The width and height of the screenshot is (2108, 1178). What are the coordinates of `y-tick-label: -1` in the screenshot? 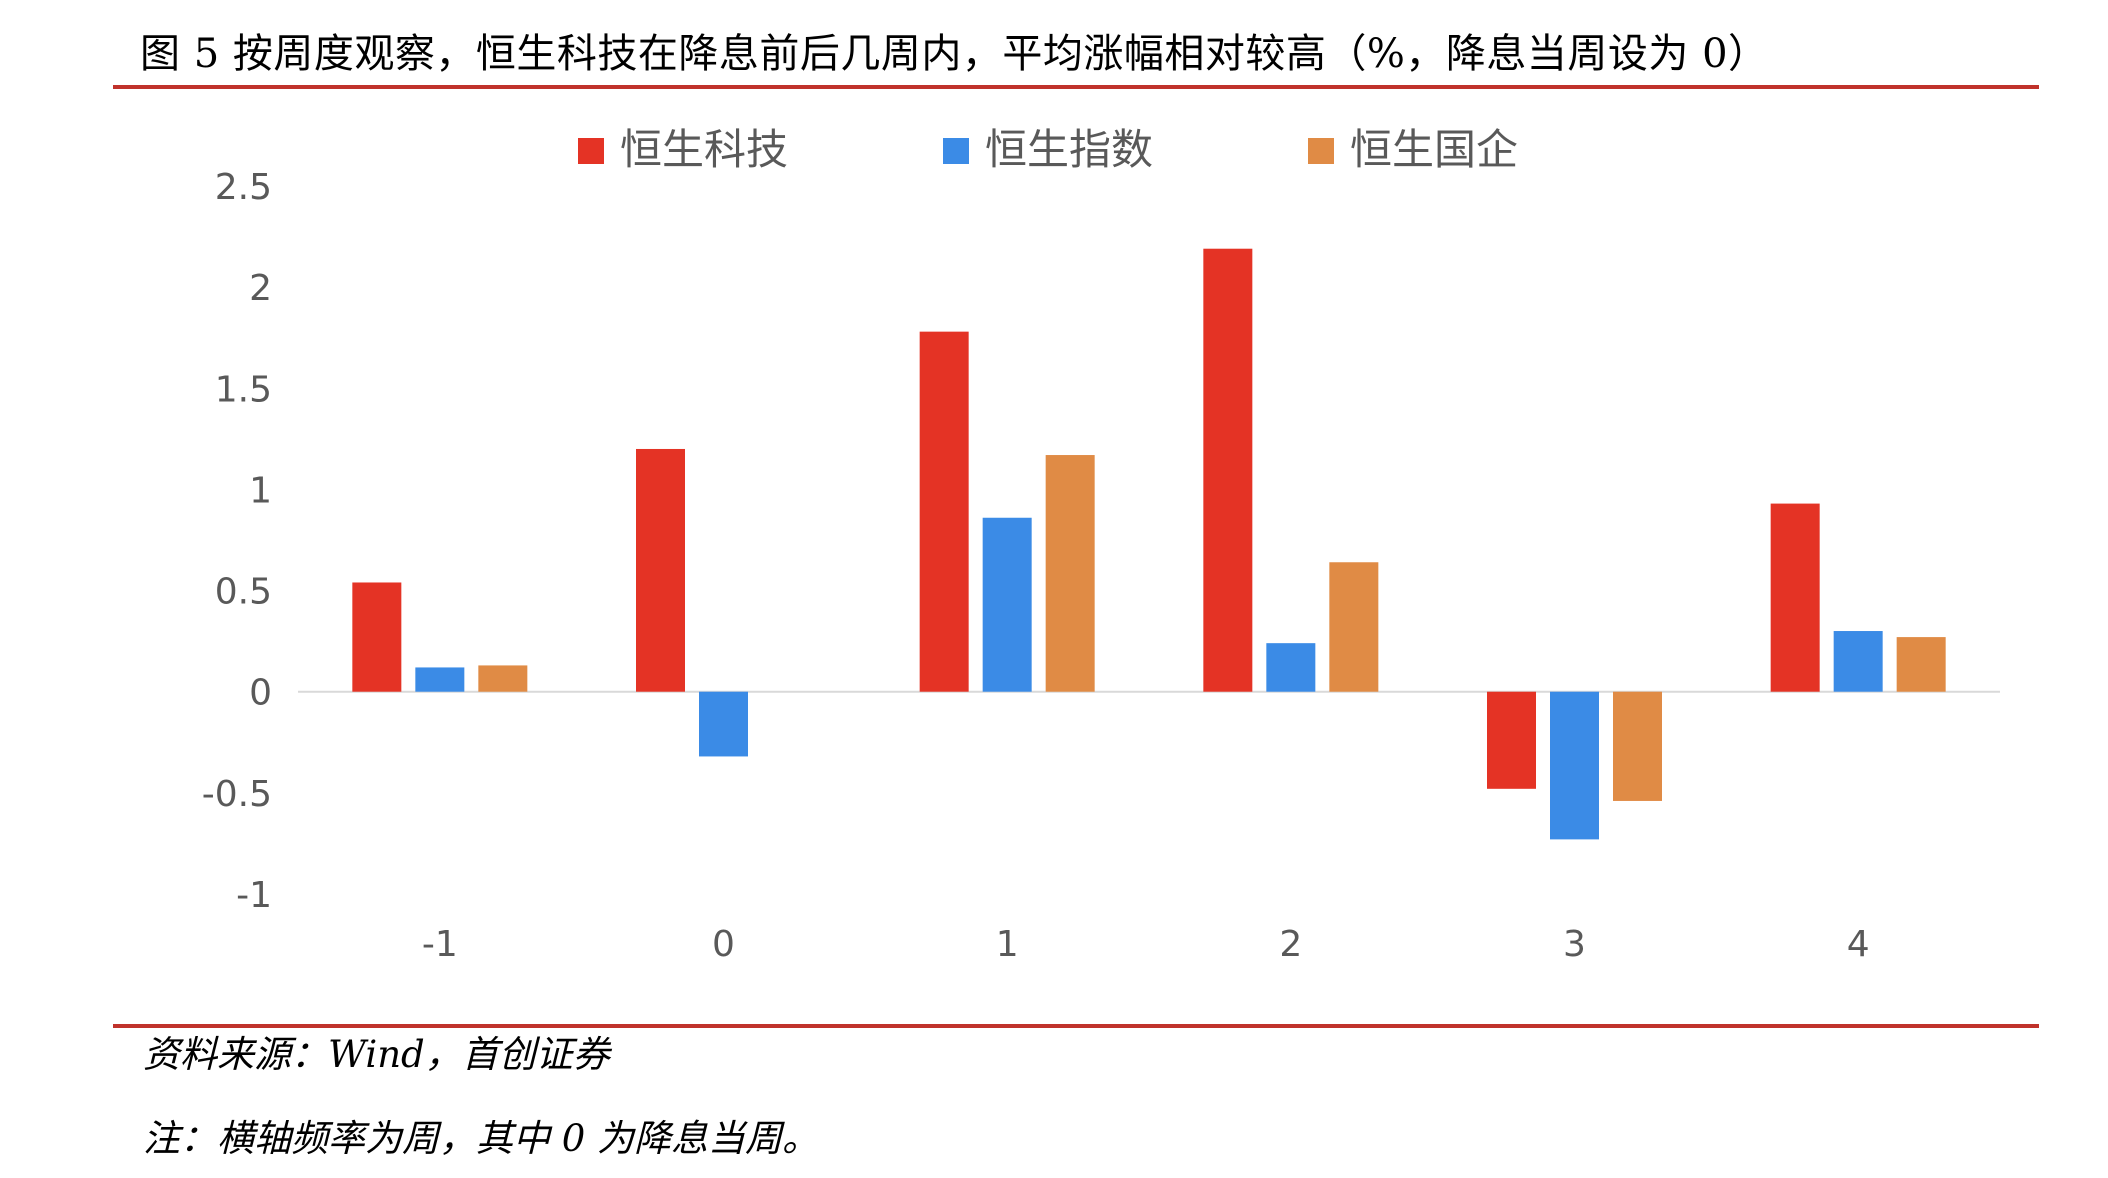 It's located at (254, 895).